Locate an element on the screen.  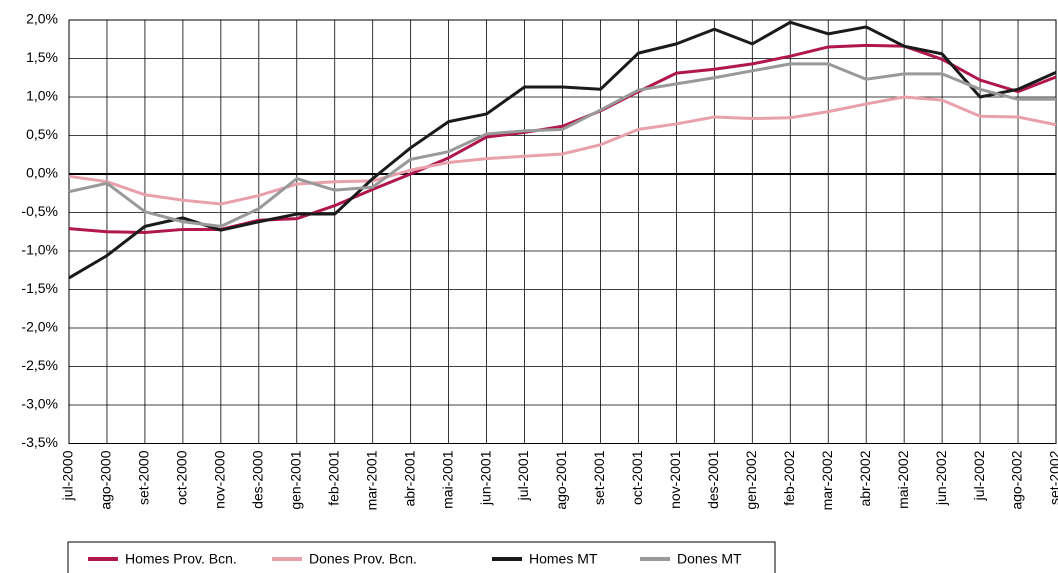
y-tick-label: -0,5% is located at coordinates (39, 211).